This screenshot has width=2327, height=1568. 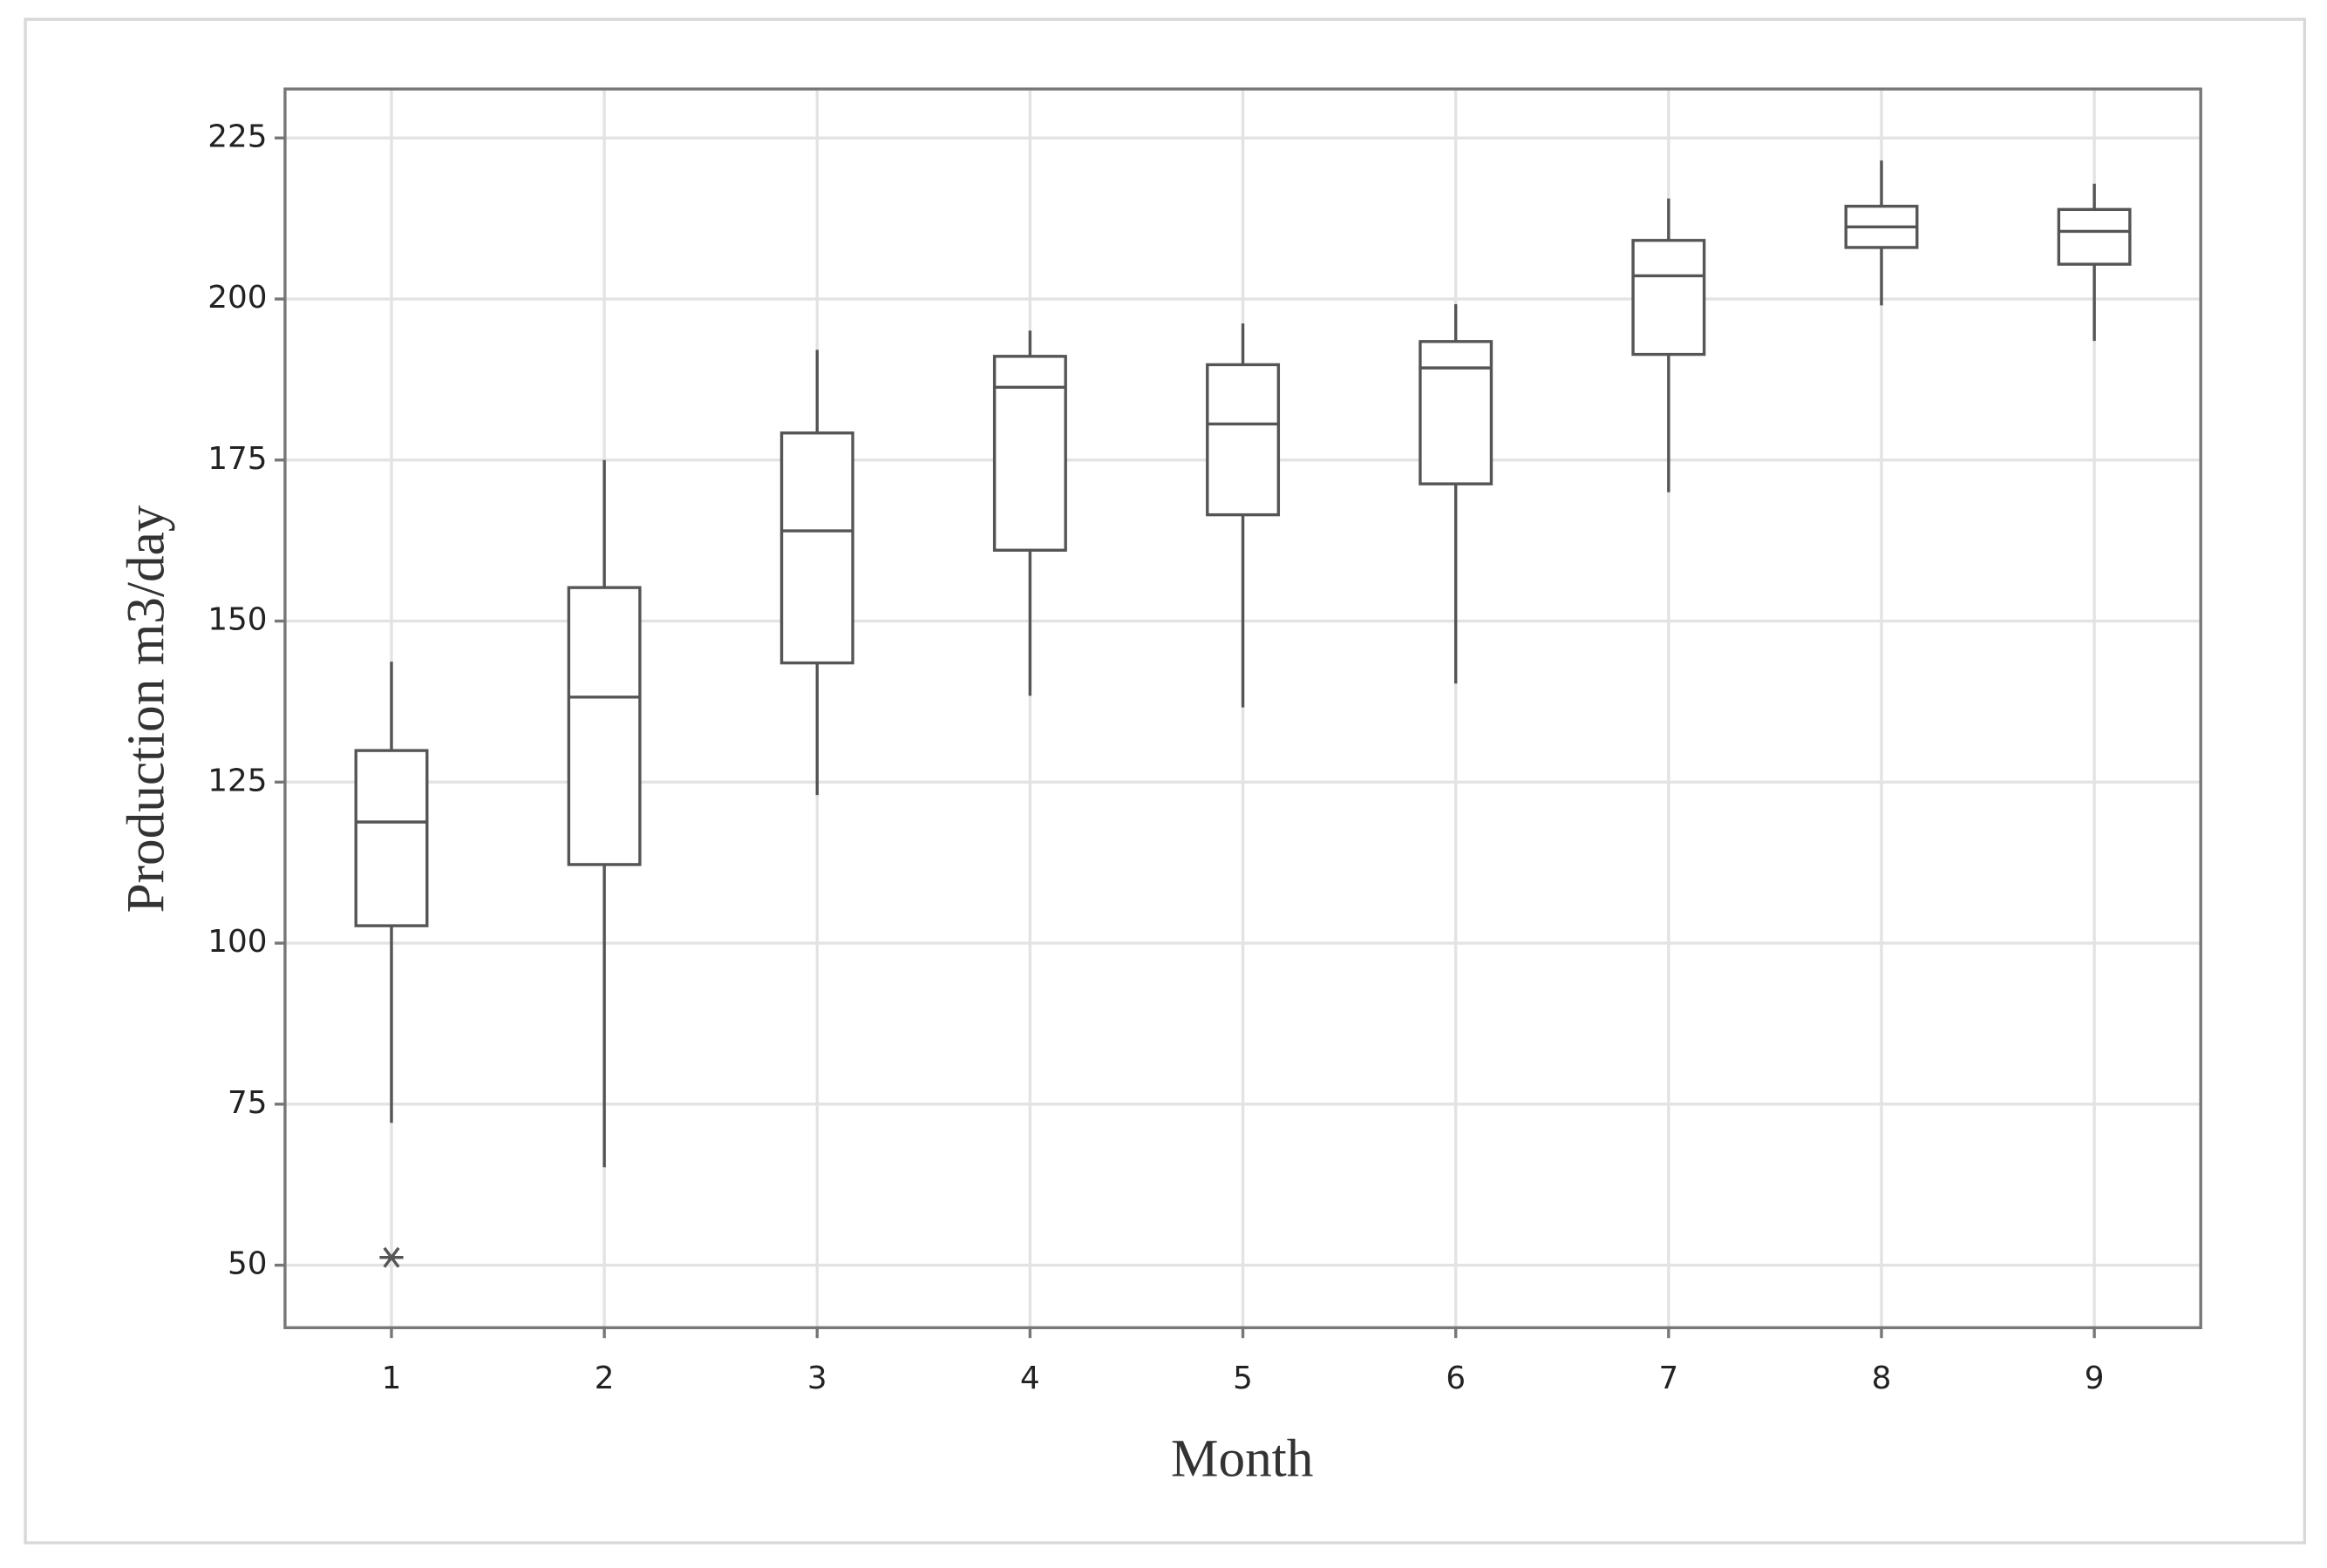 I want to click on y-tick-label: 200, so click(x=237, y=298).